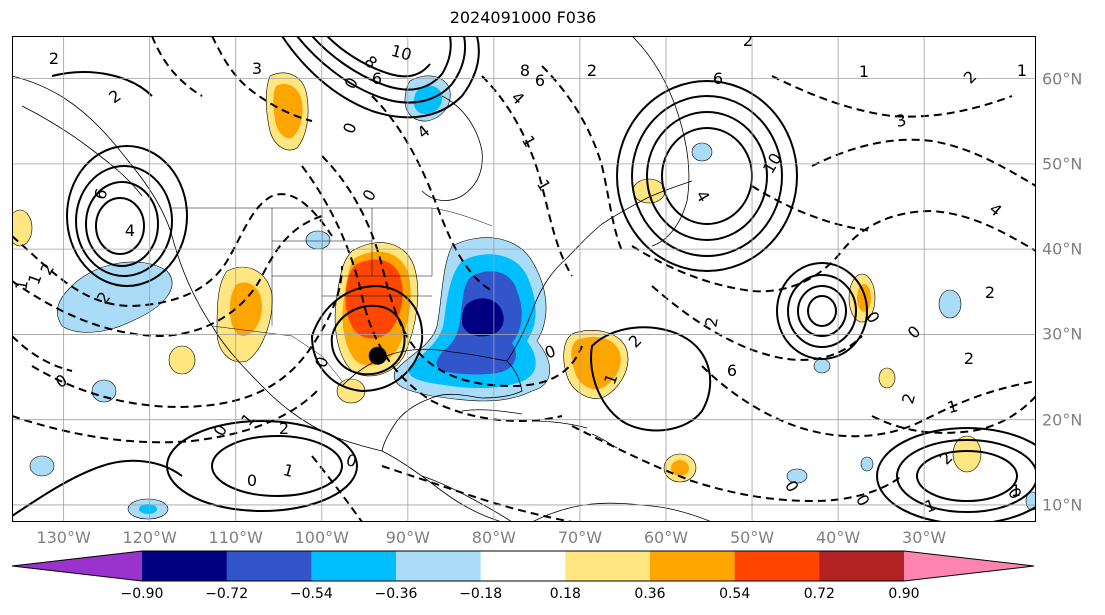 The width and height of the screenshot is (1105, 615). I want to click on colorbar-tick-label: −0.18, so click(481, 594).